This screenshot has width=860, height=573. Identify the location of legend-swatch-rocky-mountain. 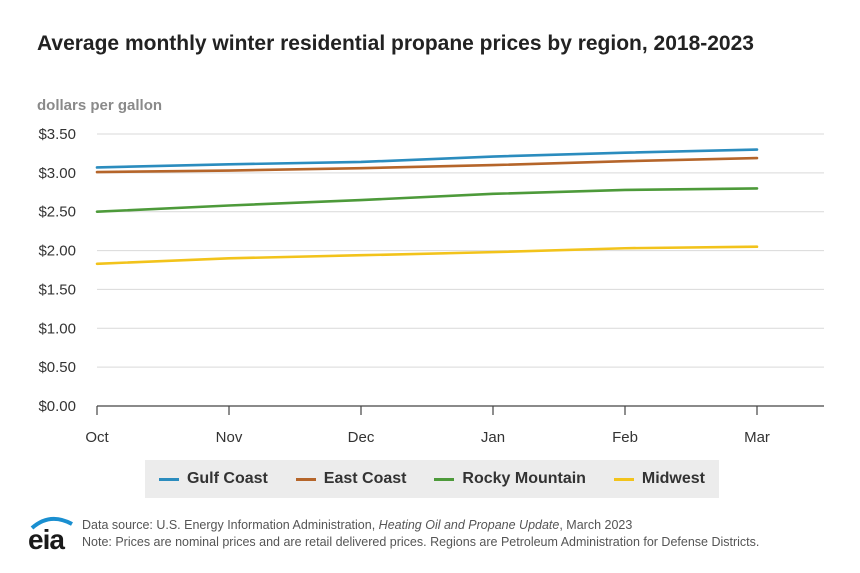
(444, 479).